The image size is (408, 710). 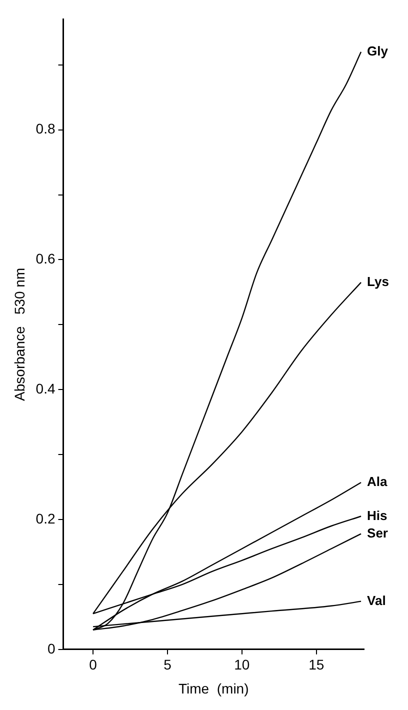 What do you see at coordinates (316, 664) in the screenshot?
I see `x-tick-label: 15` at bounding box center [316, 664].